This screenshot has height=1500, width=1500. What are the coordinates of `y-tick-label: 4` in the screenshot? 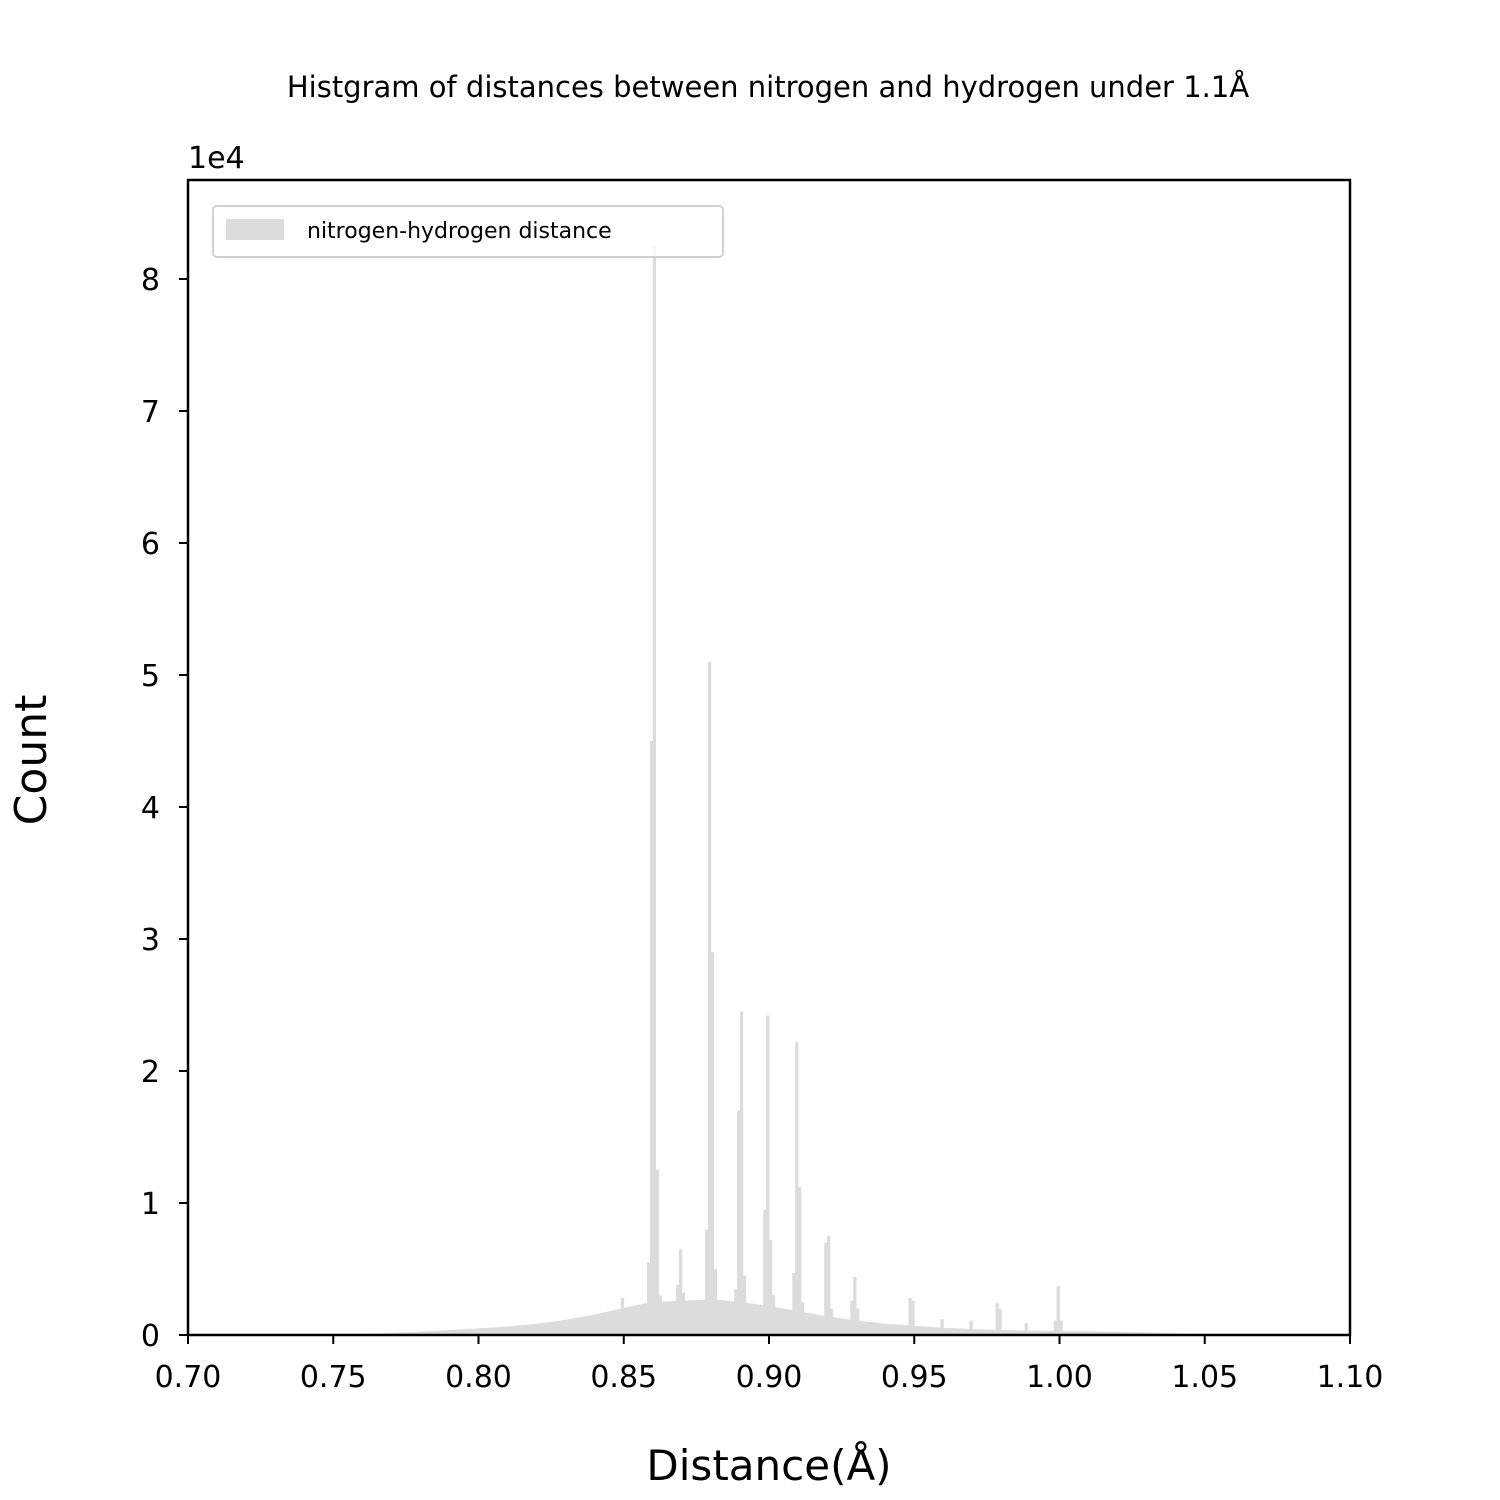 It's located at (150, 808).